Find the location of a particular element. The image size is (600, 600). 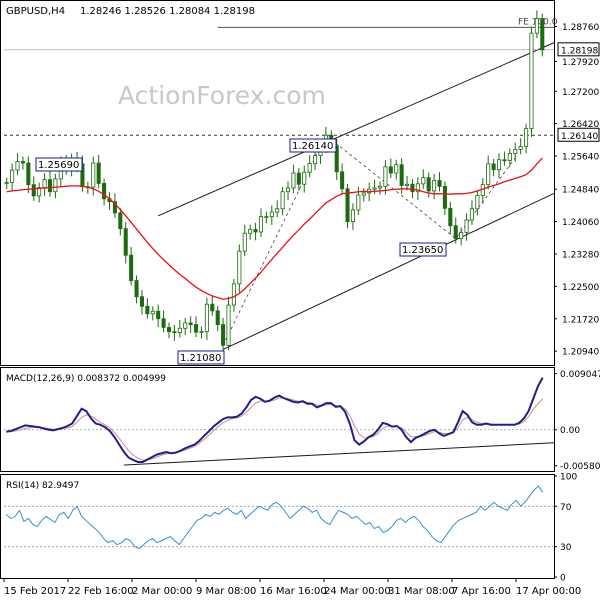

macd-main-line is located at coordinates (275, 420).